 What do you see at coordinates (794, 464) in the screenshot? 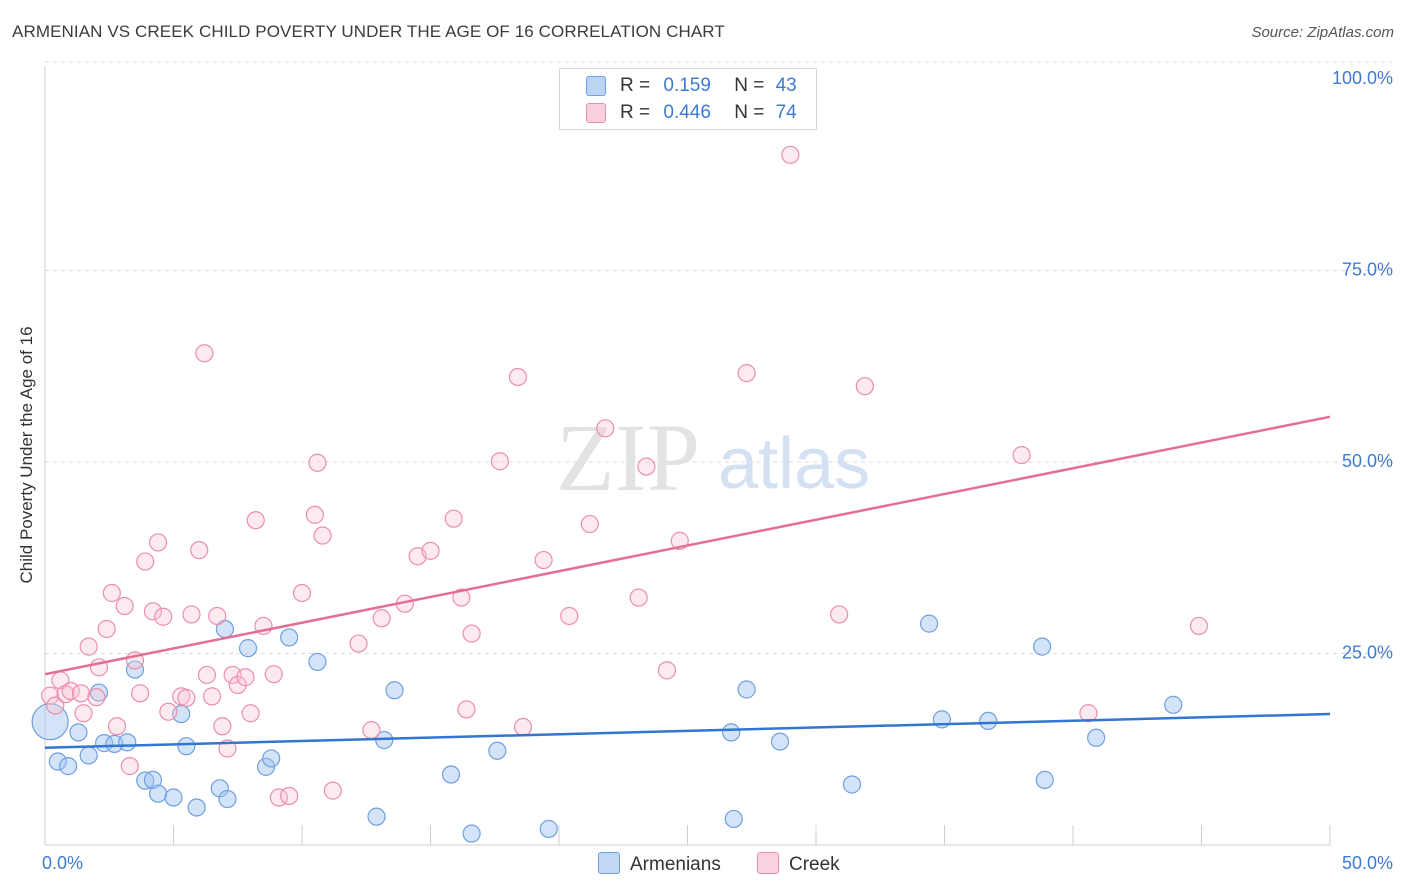
I see `watermark-atlas: atlas` at bounding box center [794, 464].